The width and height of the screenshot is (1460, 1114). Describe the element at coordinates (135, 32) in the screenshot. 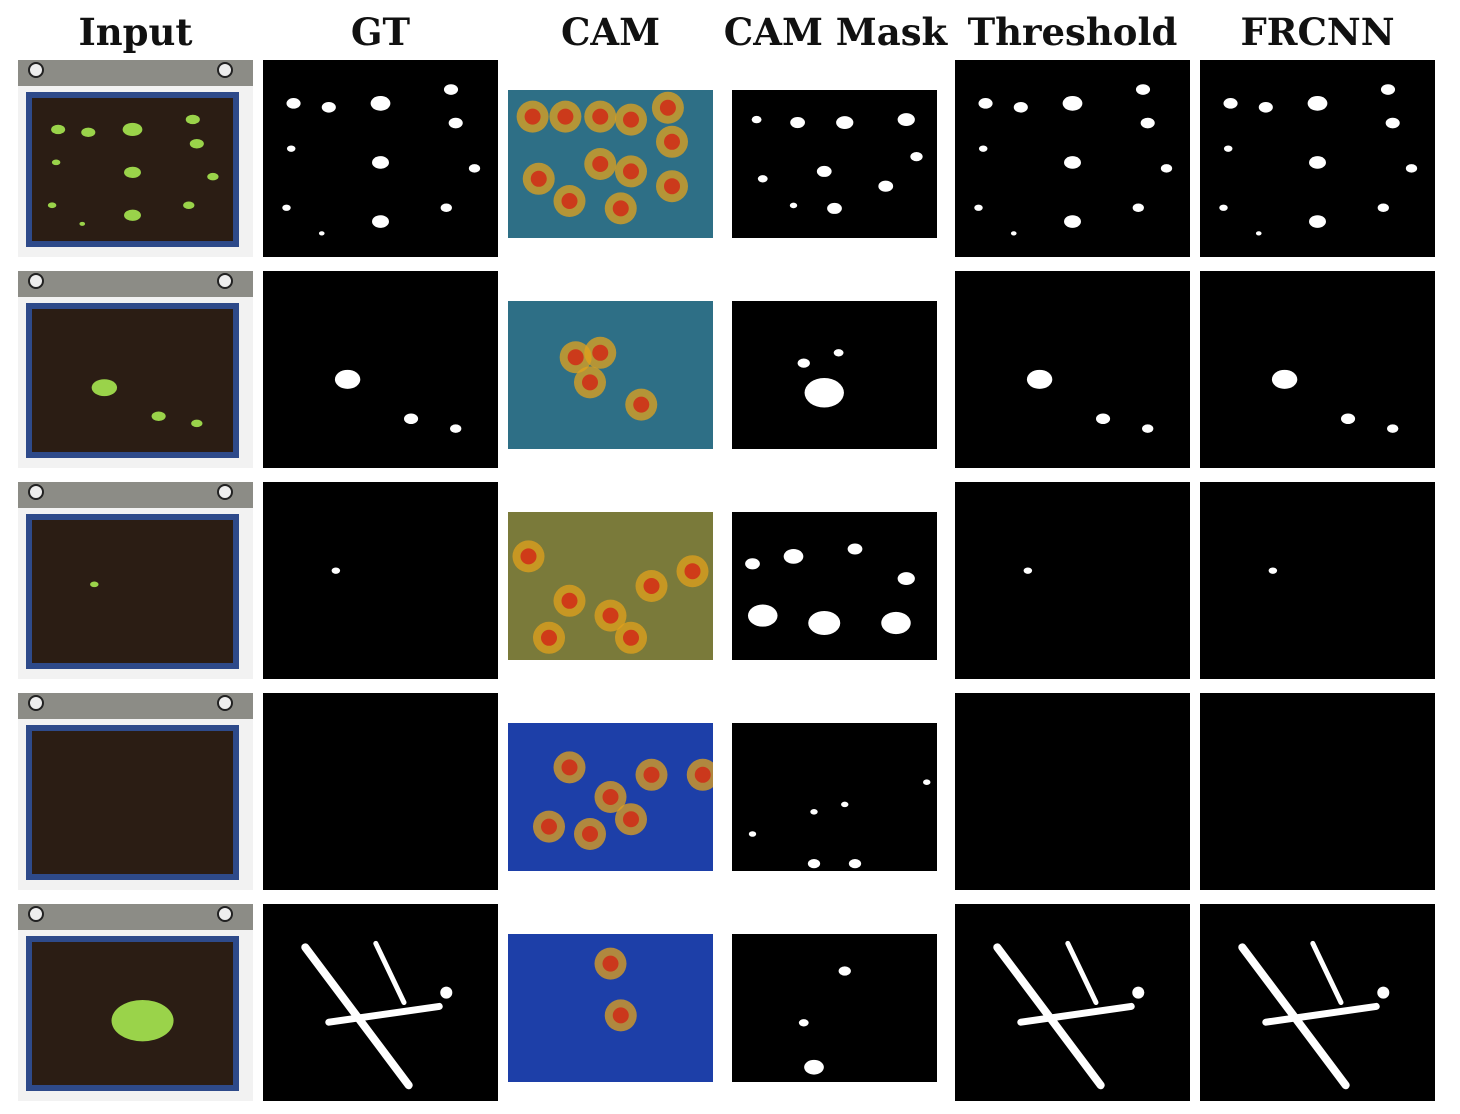

I see `column-header-input: Input` at that location.